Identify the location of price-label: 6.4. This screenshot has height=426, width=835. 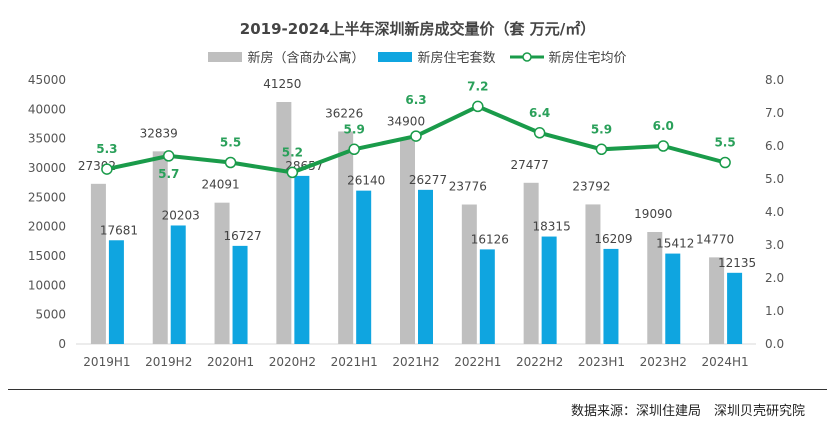
(539, 113).